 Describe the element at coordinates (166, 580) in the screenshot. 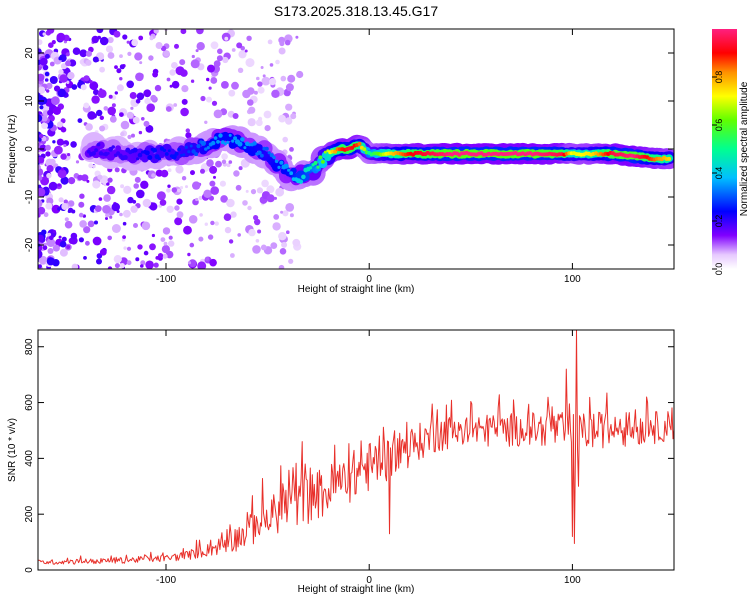

I see `snr-xtick-label: -100` at that location.